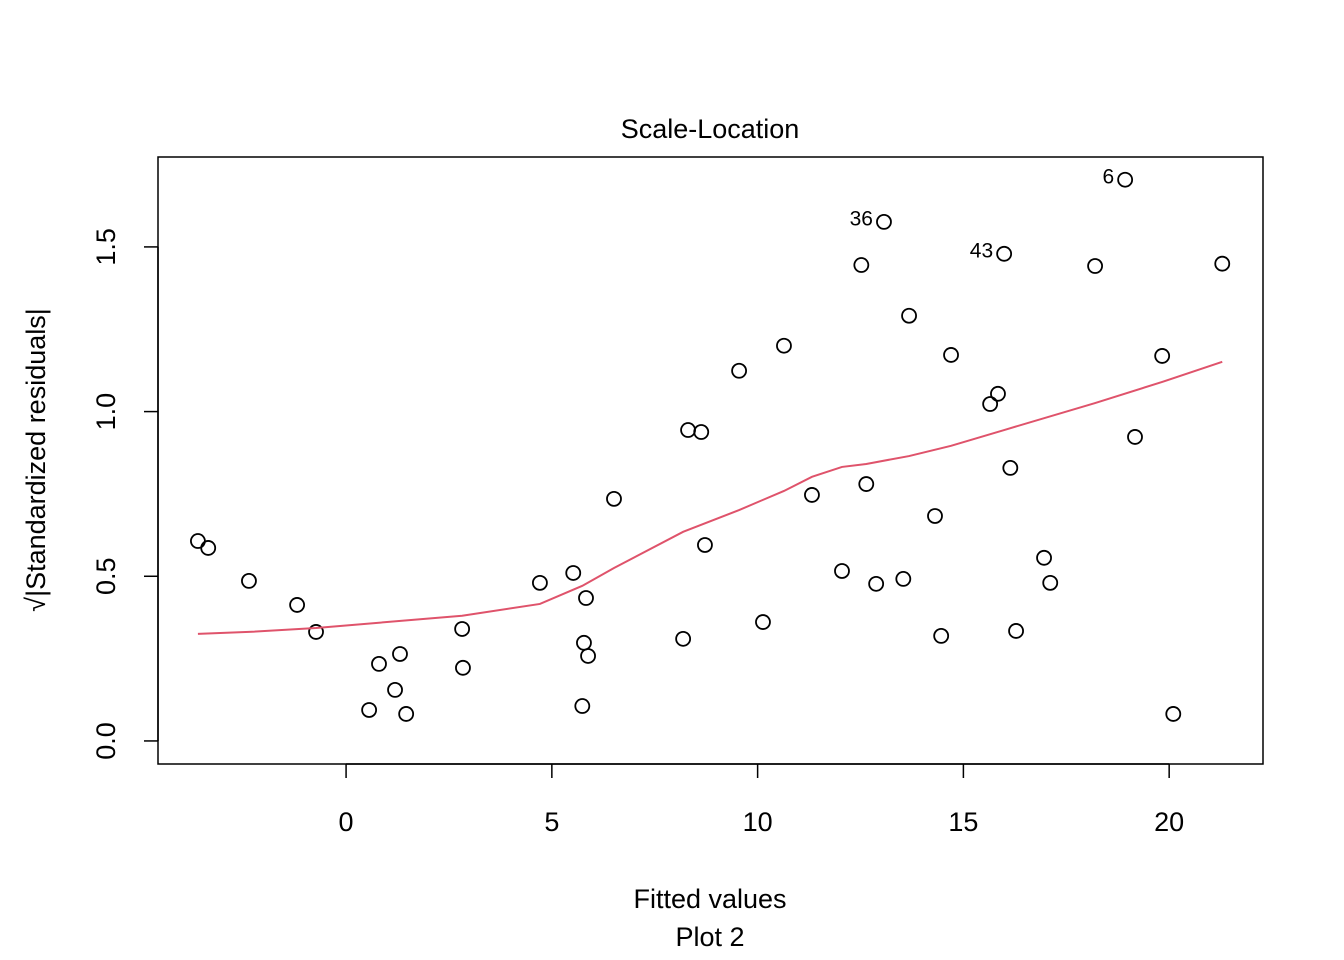  What do you see at coordinates (106, 741) in the screenshot?
I see `y-tick-label: 0.0` at bounding box center [106, 741].